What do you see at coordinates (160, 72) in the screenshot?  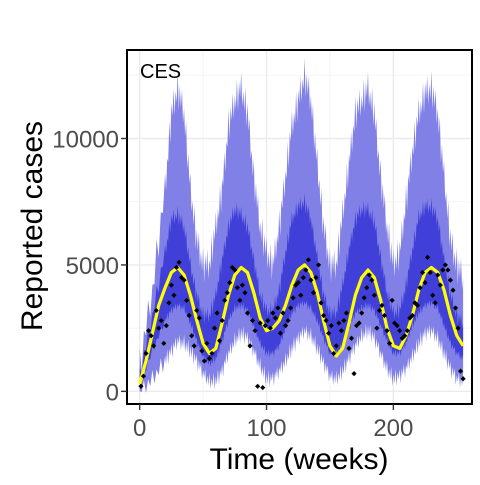 I see `panel-label: CES` at bounding box center [160, 72].